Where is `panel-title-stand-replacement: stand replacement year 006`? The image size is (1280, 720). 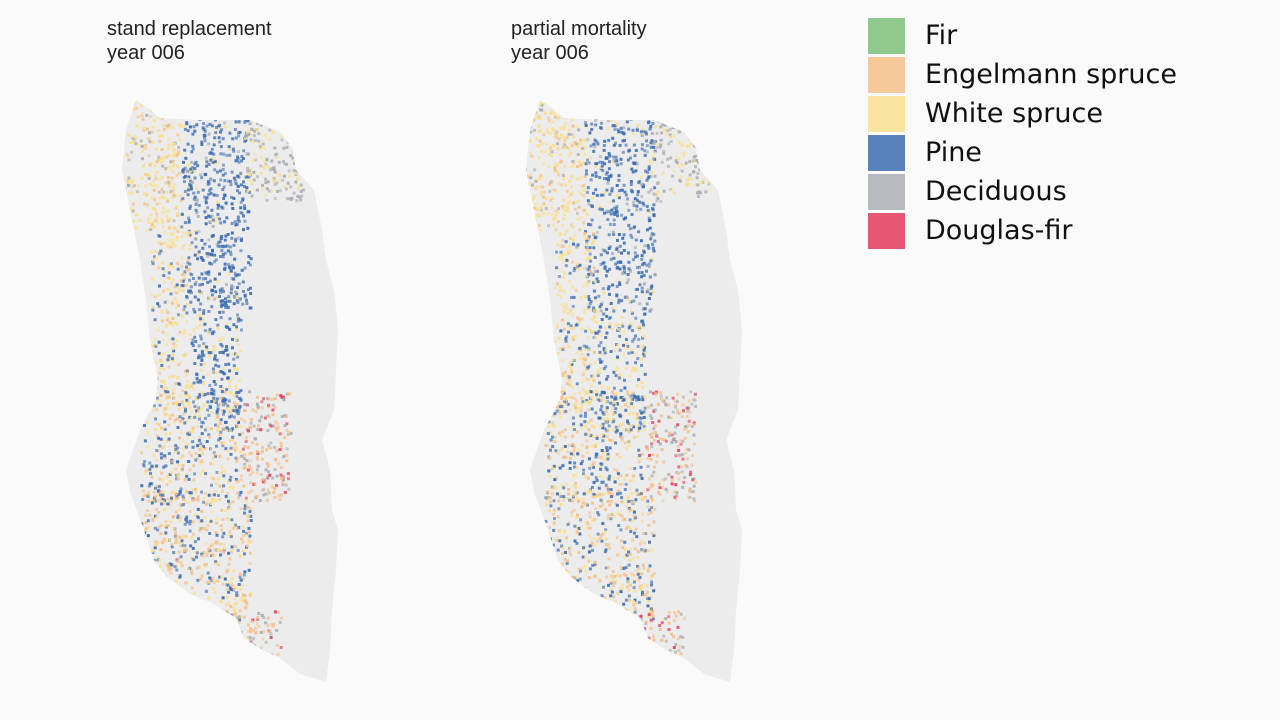
panel-title-stand-replacement: stand replacement year 006 is located at coordinates (189, 41).